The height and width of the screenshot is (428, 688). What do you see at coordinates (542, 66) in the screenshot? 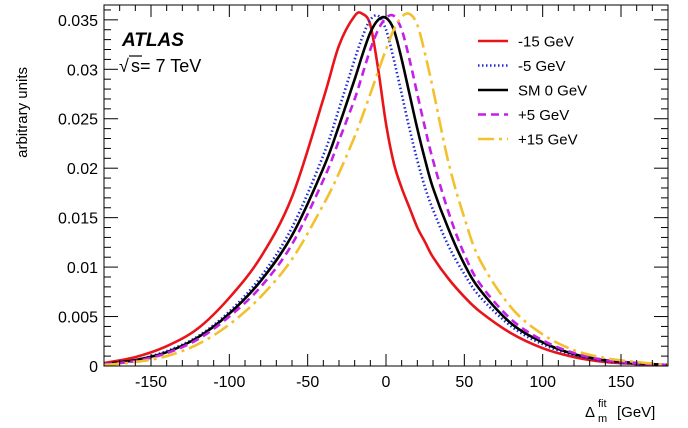
I see `legend-label-1: -5 GeV` at bounding box center [542, 66].